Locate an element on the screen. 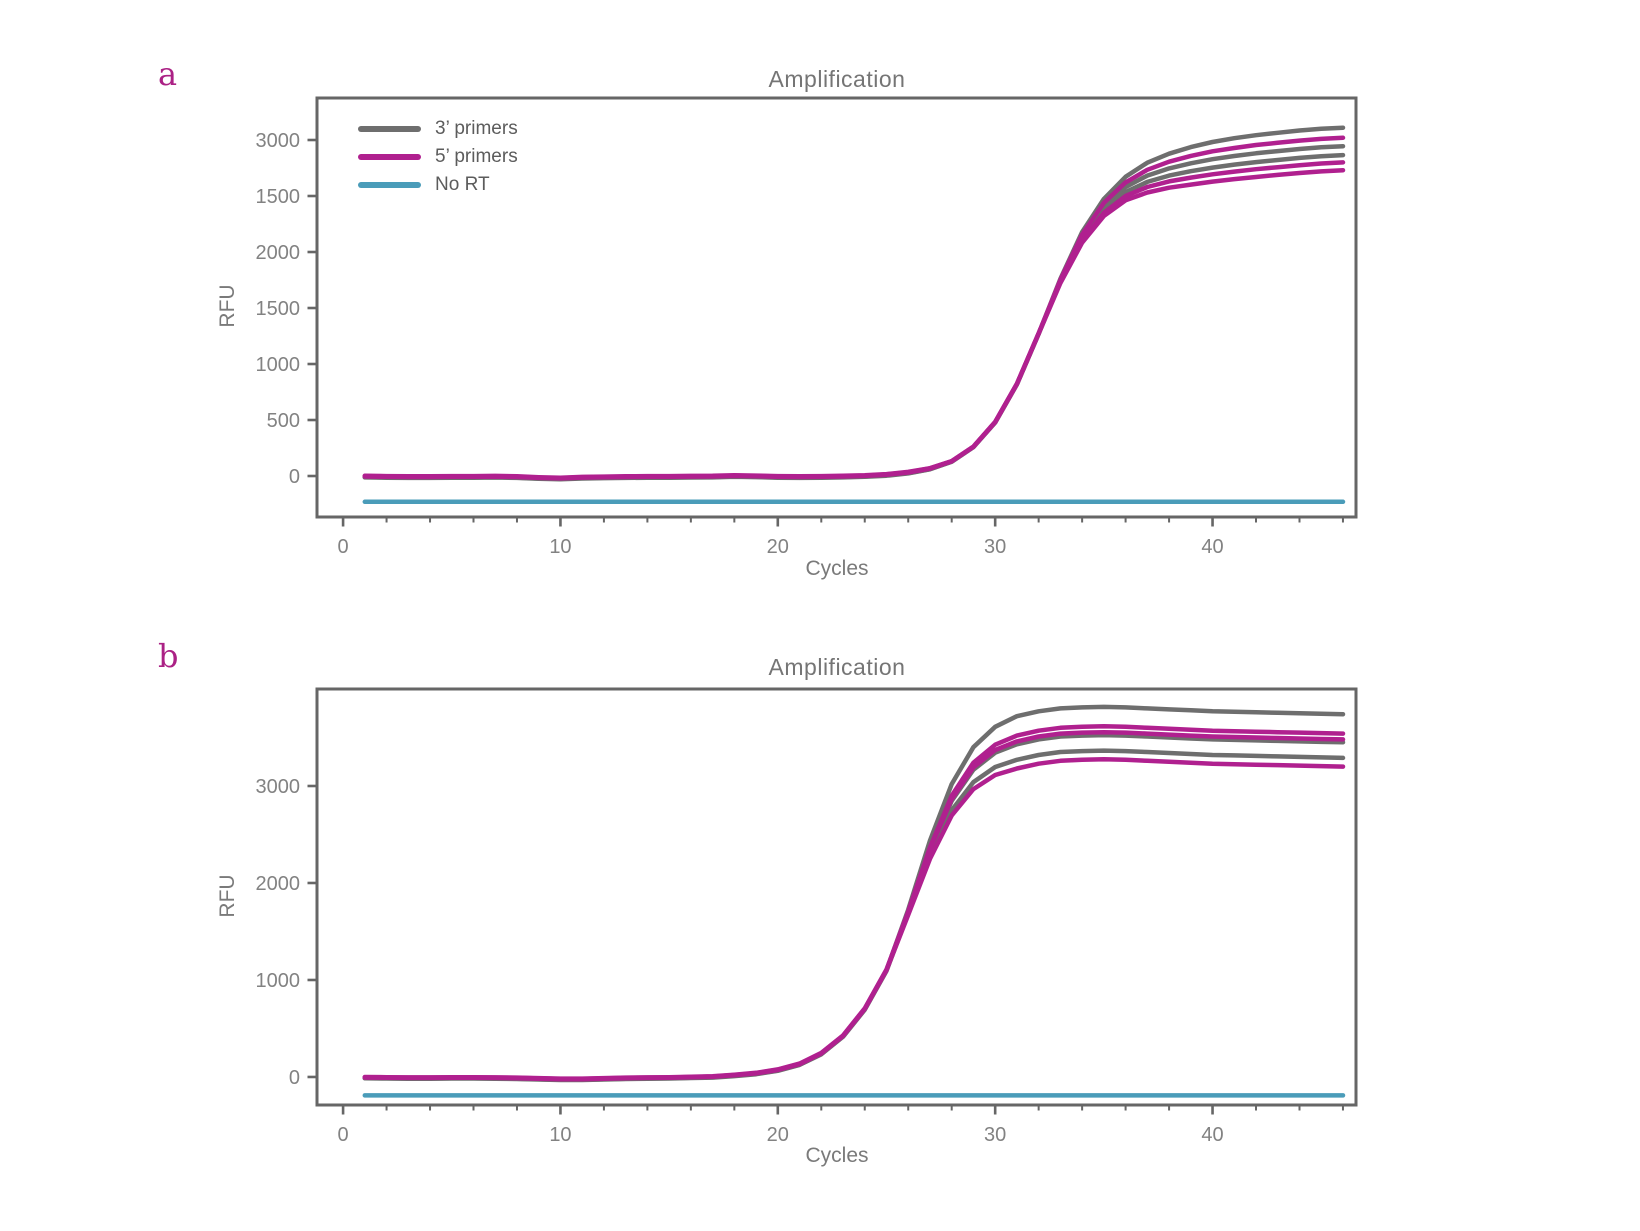  plot-title-b: Amplification is located at coordinates (837, 667).